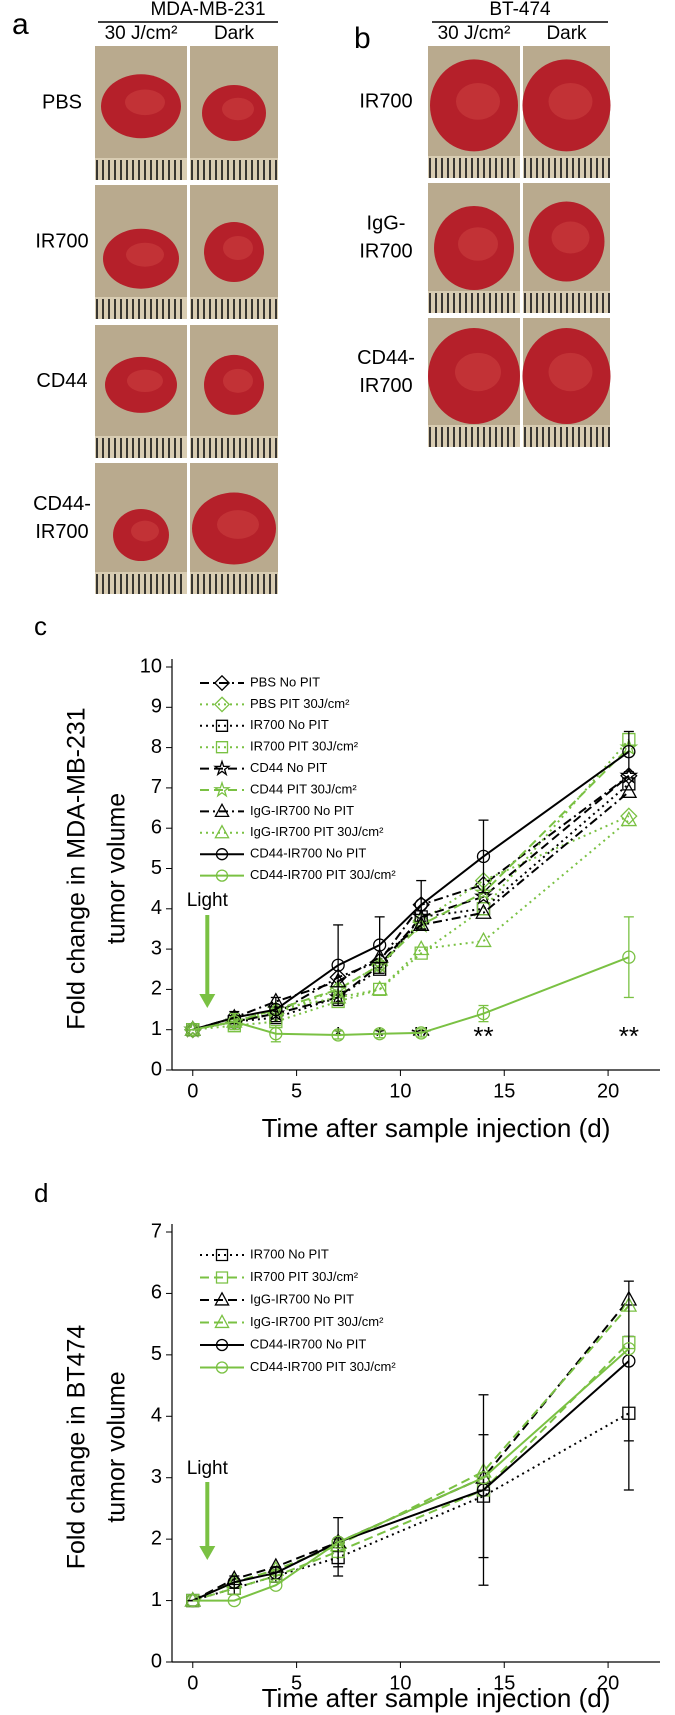 The width and height of the screenshot is (675, 1715). Describe the element at coordinates (323, 1366) in the screenshot. I see `legend-label: CD44-IR700 PIT 30J/cm²` at that location.